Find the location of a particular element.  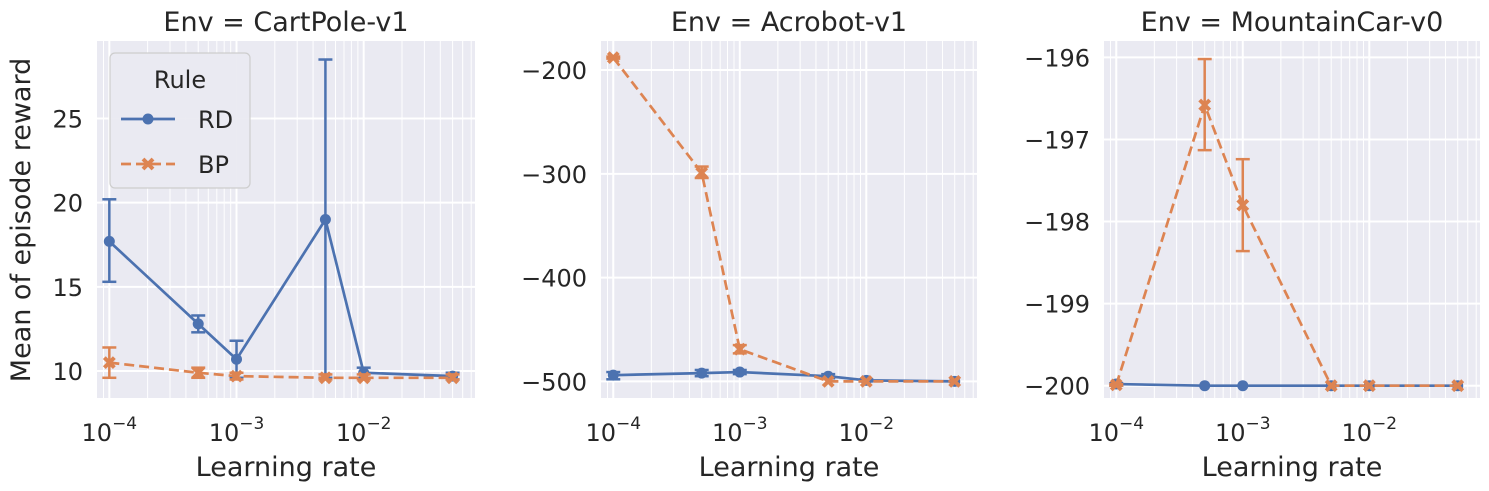

legend: Rule RD BP is located at coordinates (180, 120).